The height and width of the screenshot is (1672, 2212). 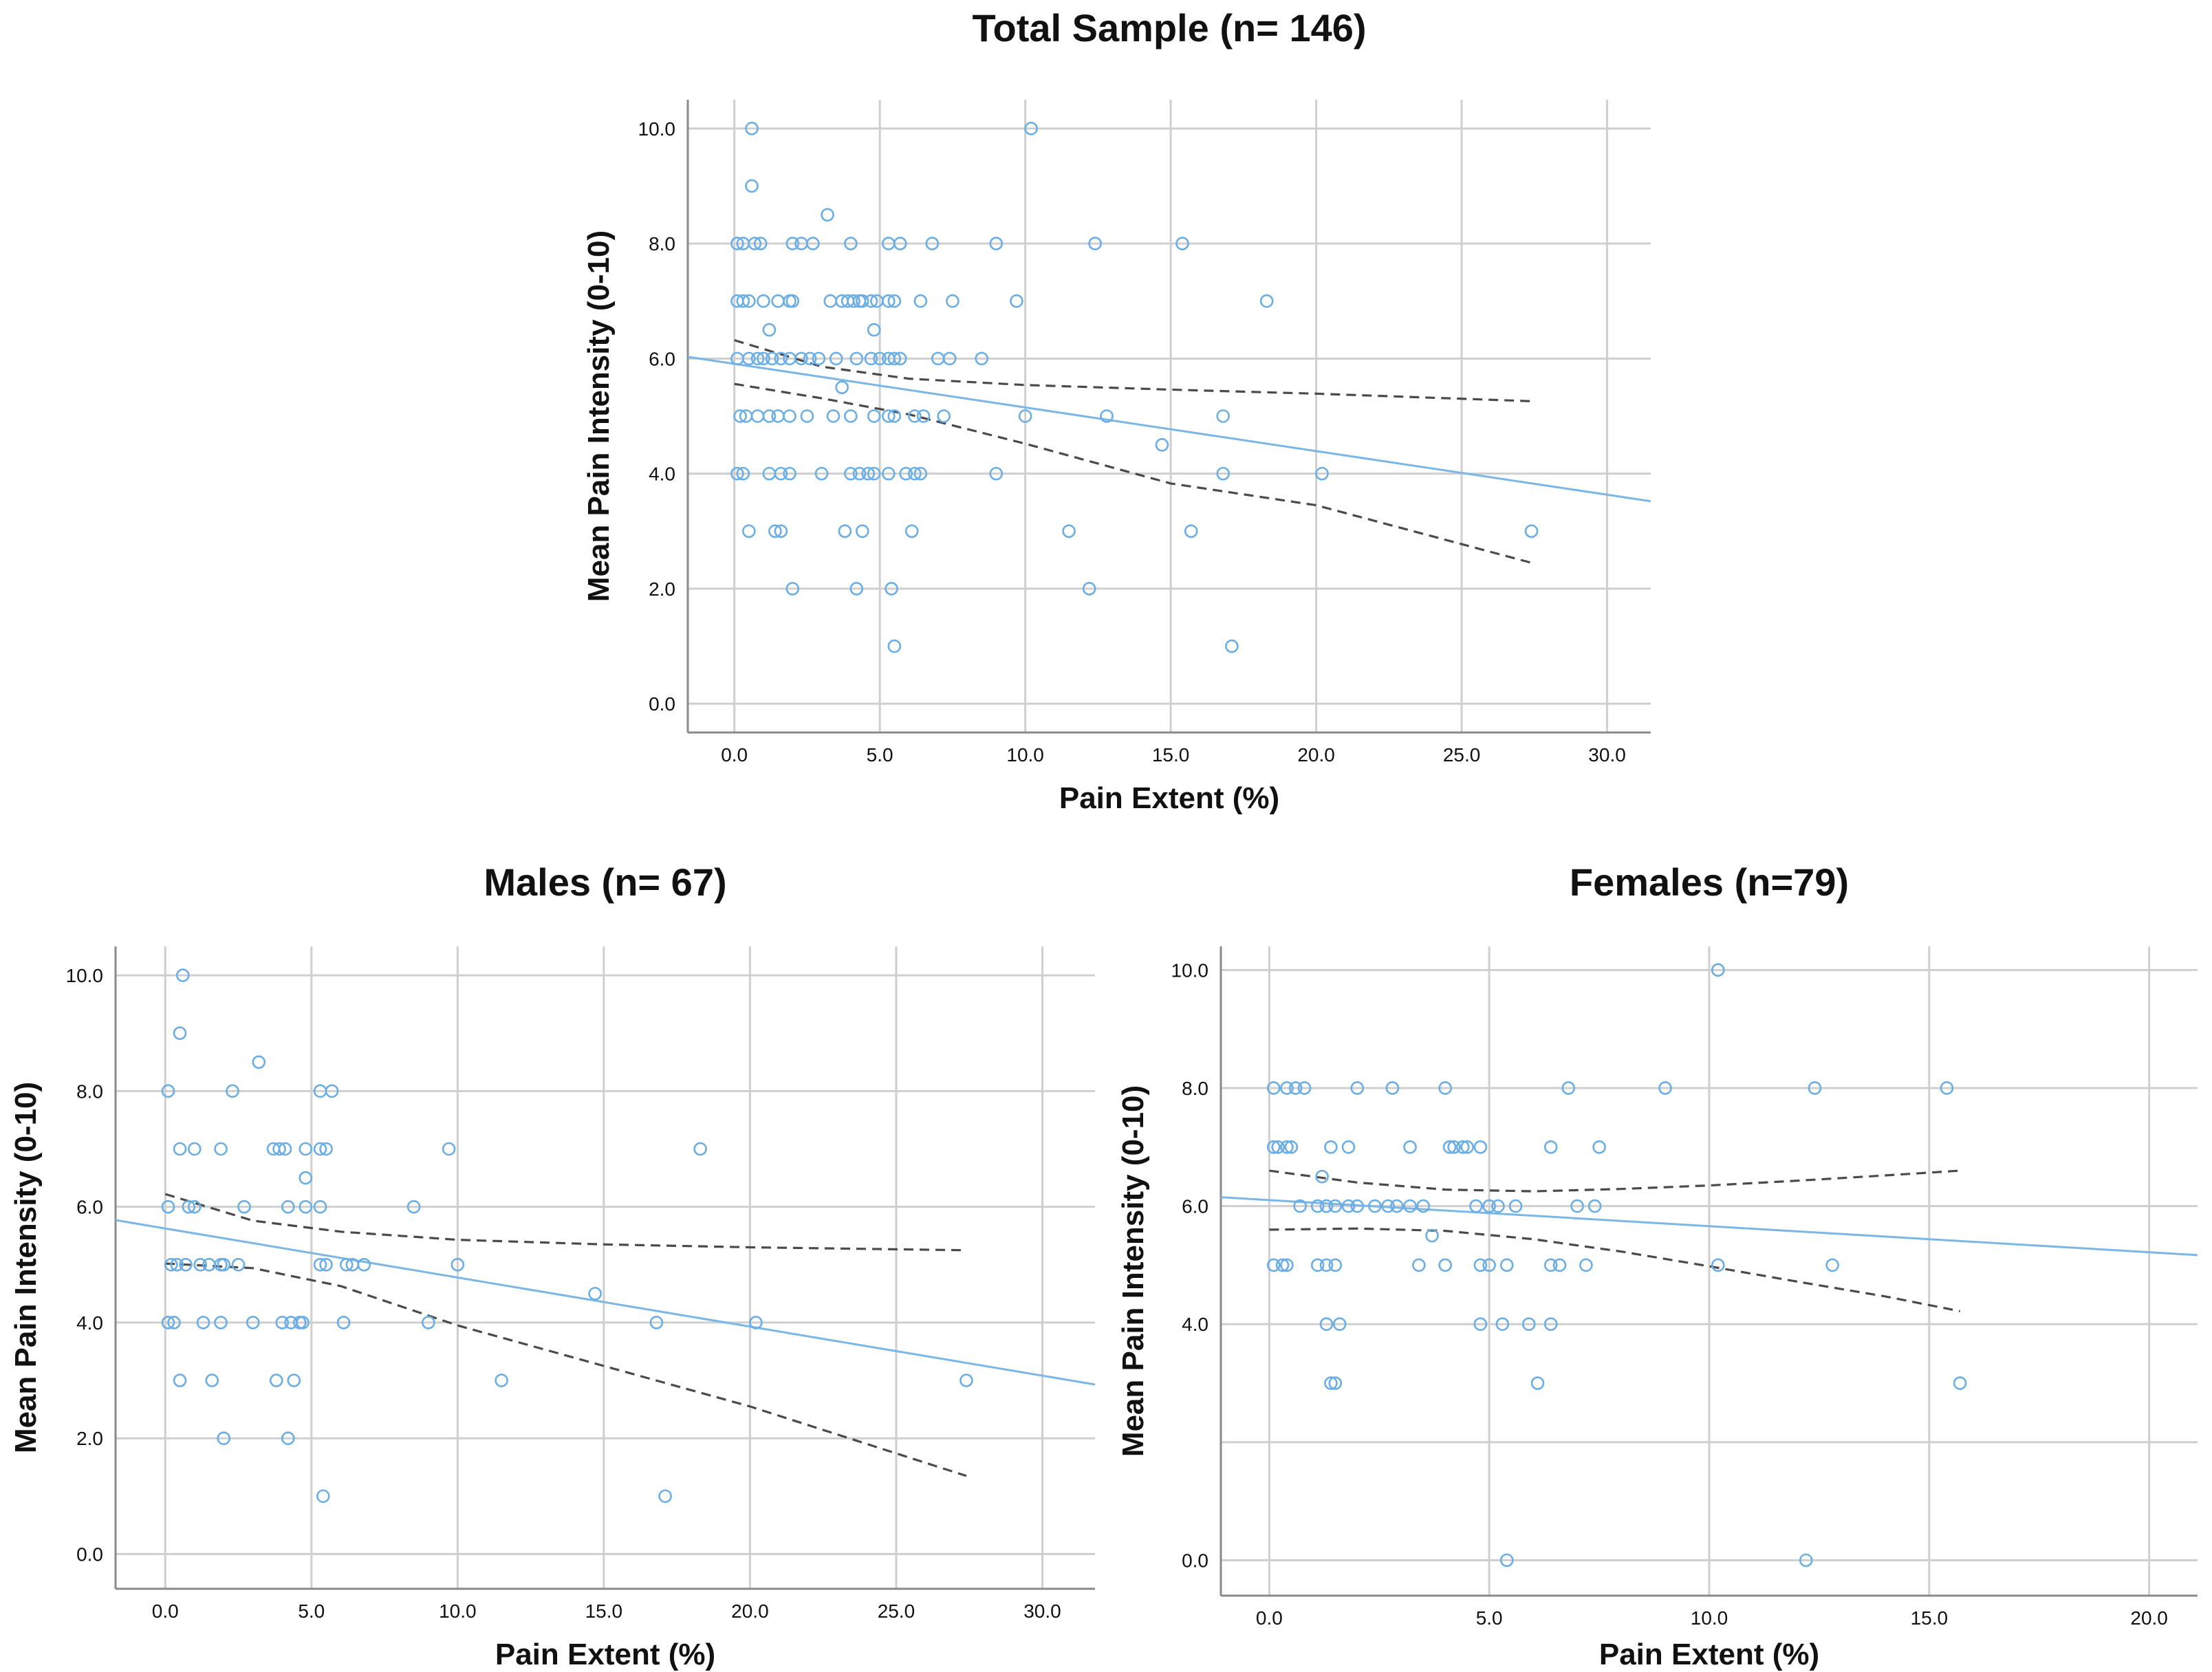 What do you see at coordinates (1195, 1324) in the screenshot?
I see `y-tick-label: 4.0` at bounding box center [1195, 1324].